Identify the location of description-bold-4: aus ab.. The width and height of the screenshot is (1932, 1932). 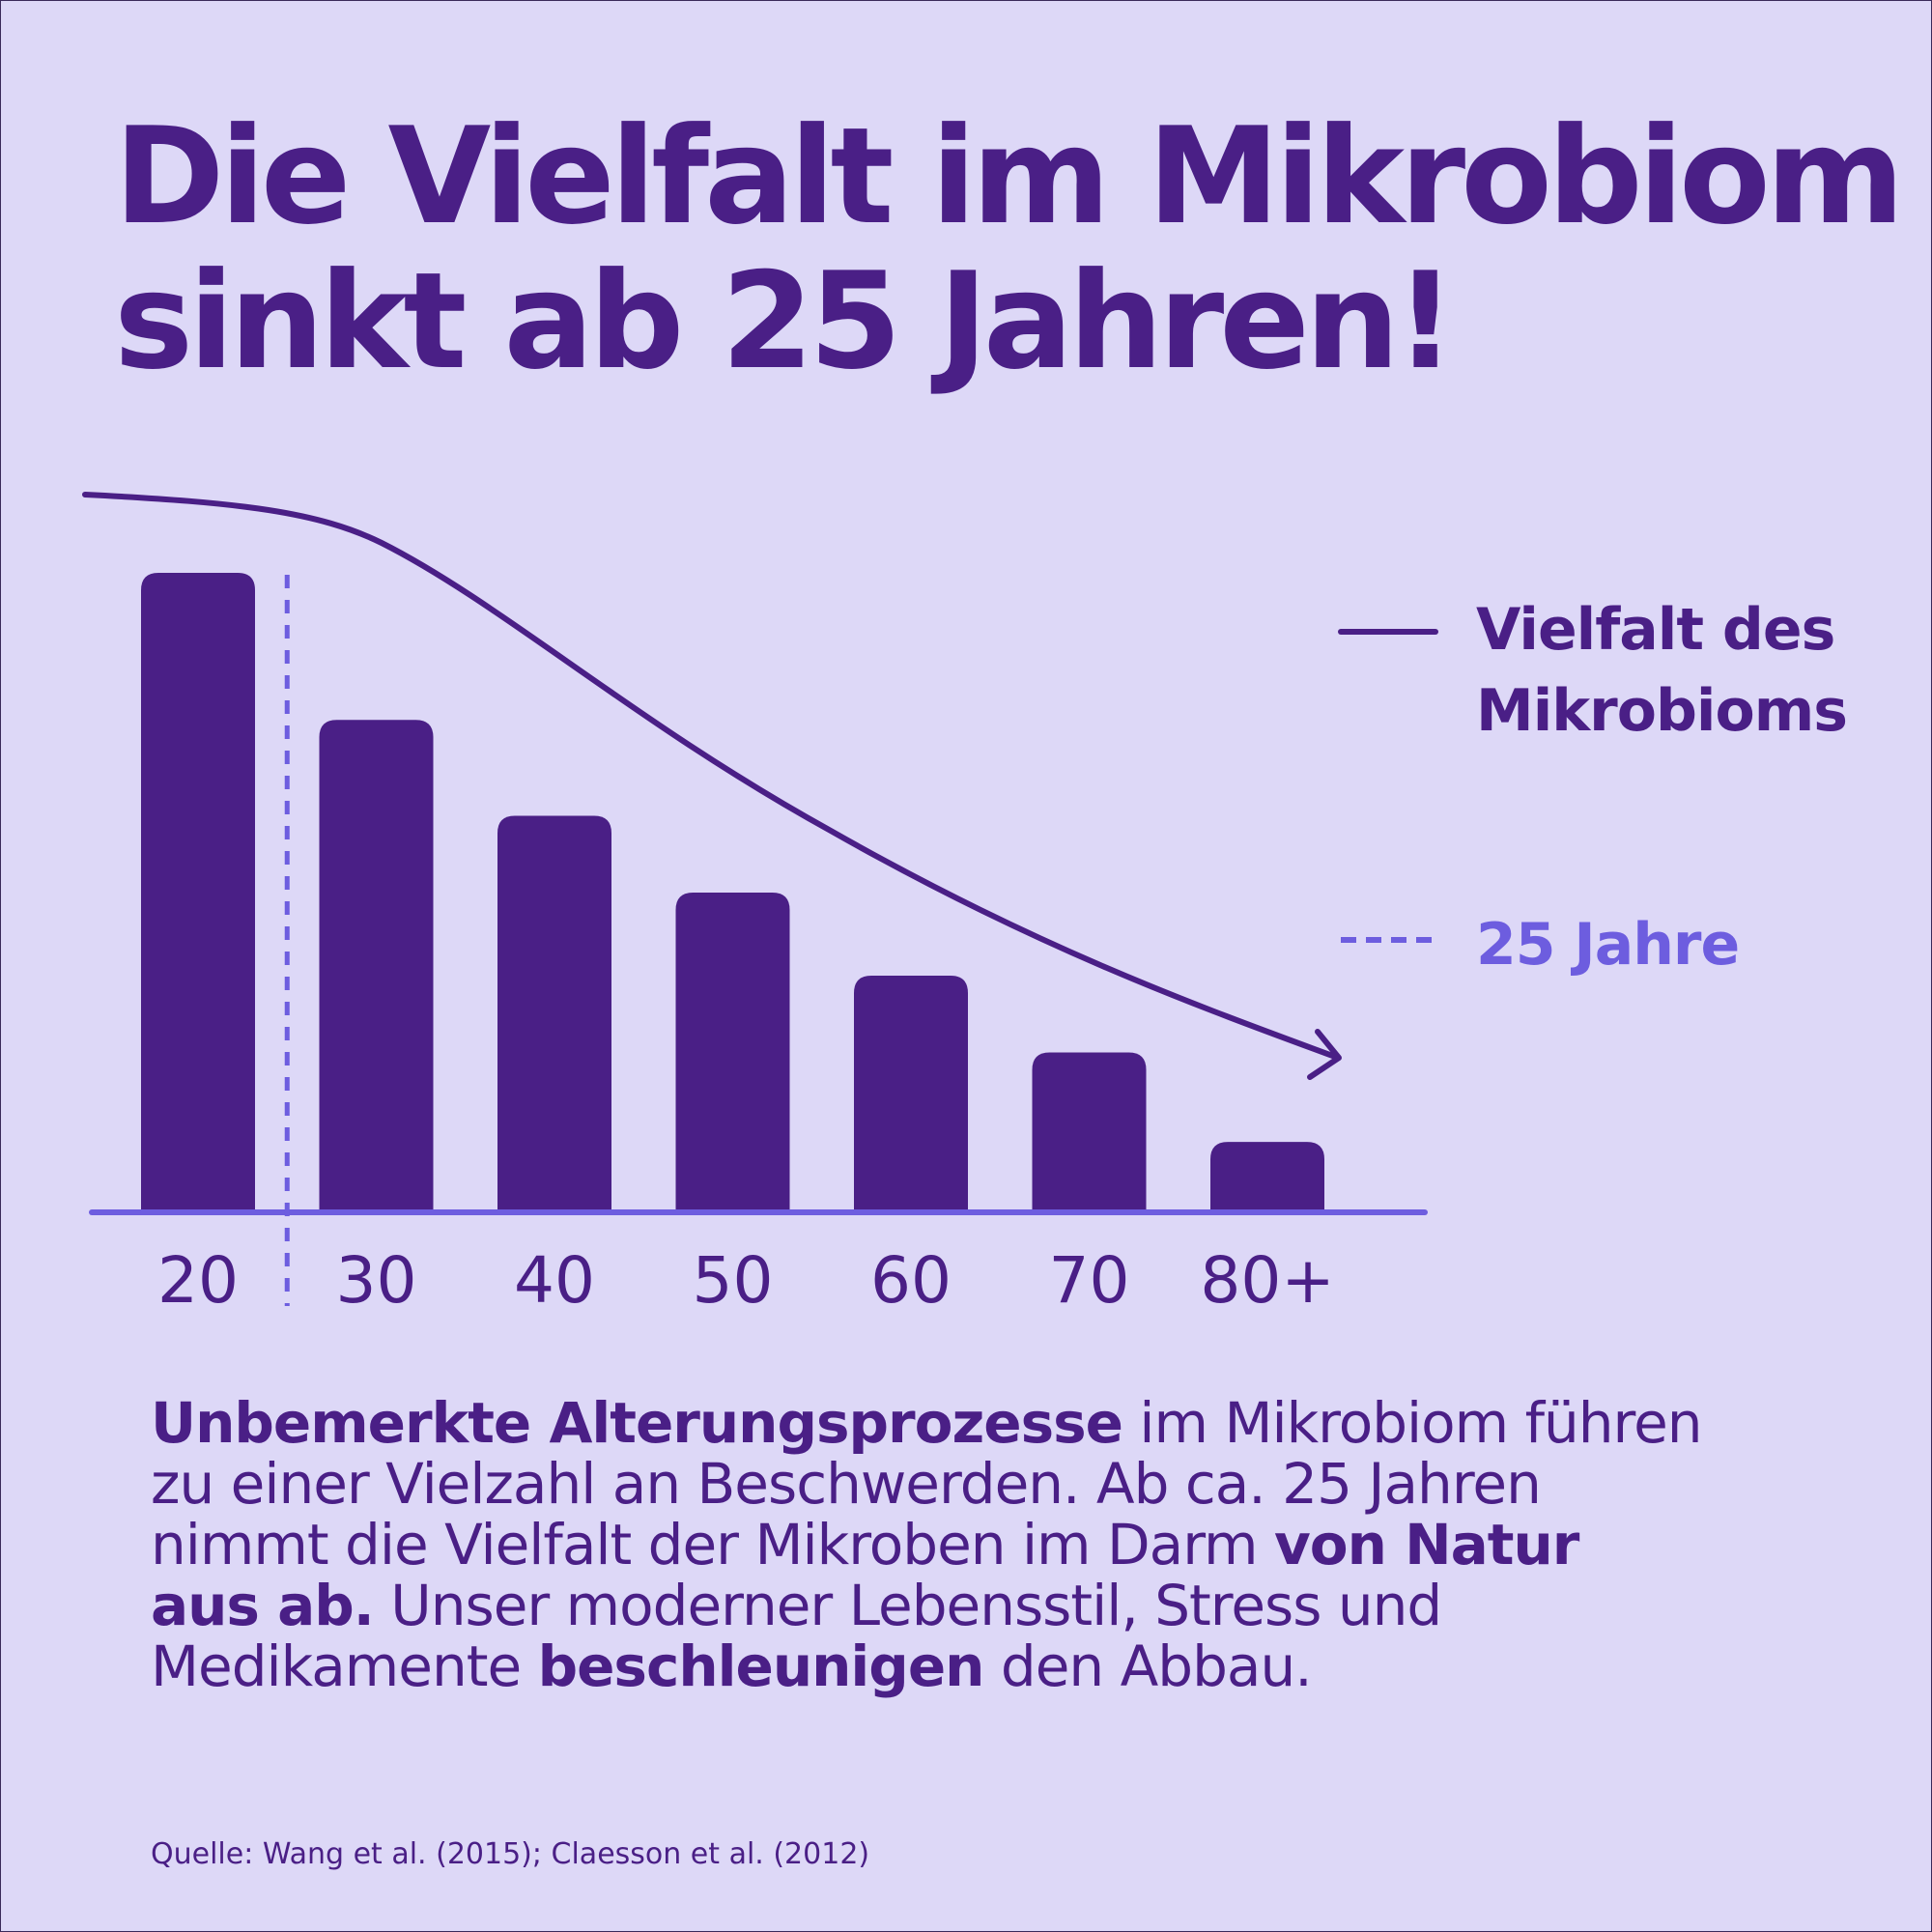
(263, 1605).